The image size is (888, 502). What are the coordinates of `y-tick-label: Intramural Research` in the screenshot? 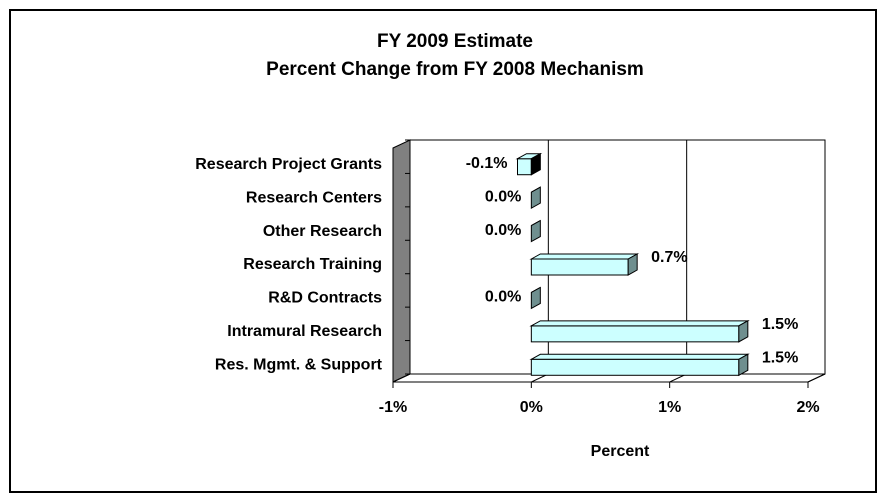 It's located at (304, 331).